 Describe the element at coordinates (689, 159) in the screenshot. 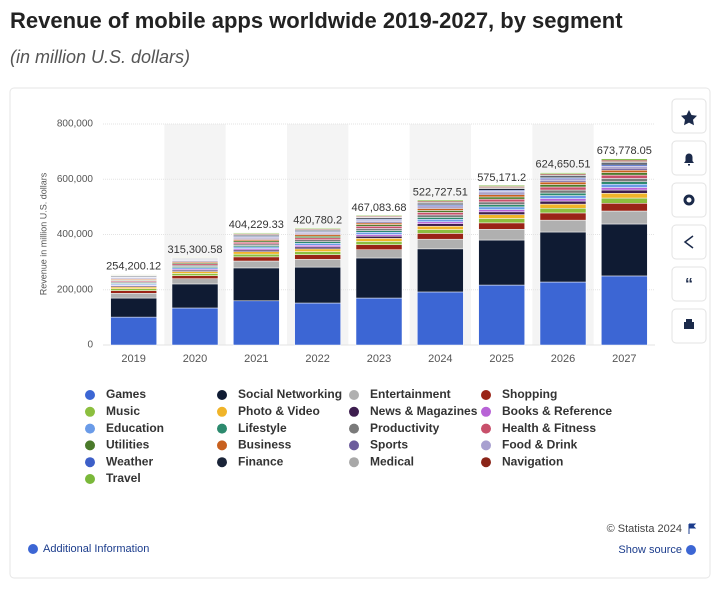

I see `bell-icon` at that location.